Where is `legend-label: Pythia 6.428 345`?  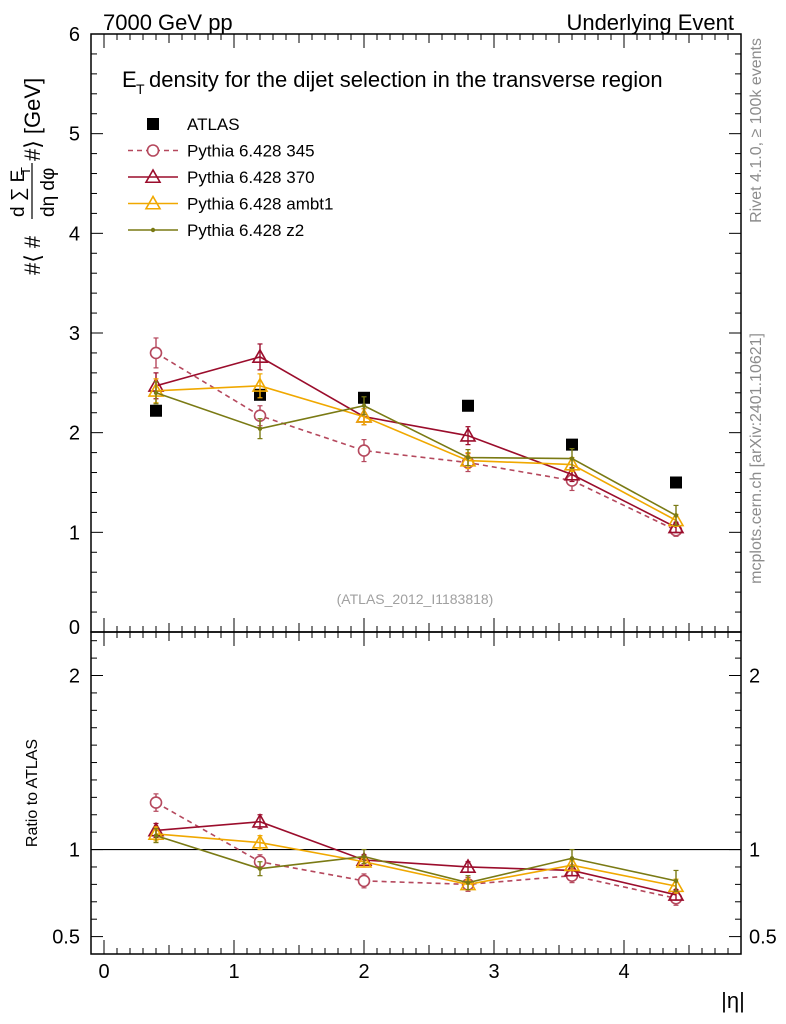 legend-label: Pythia 6.428 345 is located at coordinates (251, 151).